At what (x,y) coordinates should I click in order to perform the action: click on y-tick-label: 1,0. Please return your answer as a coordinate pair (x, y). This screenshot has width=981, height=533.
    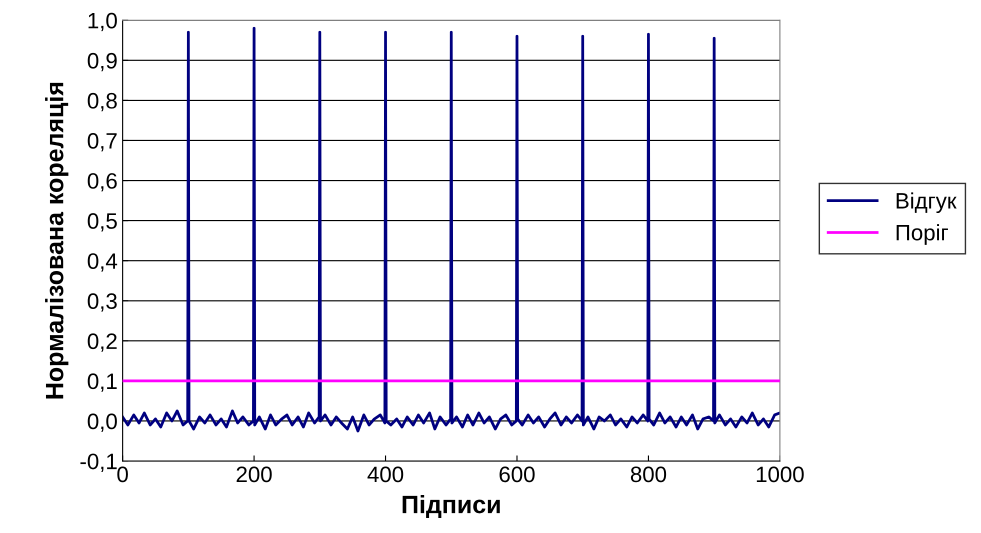
    Looking at the image, I should click on (102, 22).